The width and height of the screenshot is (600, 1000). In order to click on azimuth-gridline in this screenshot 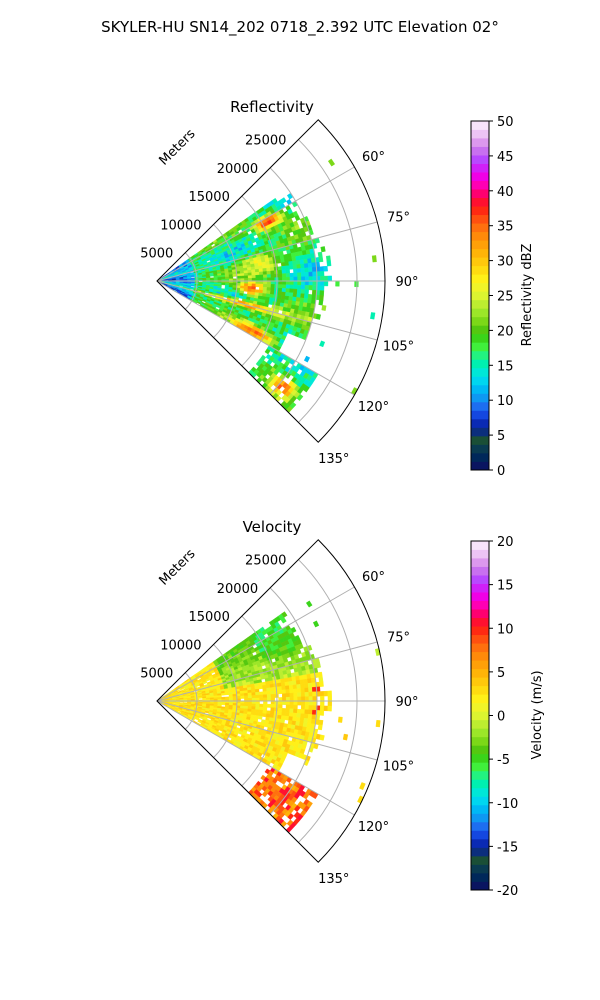, I will do `click(267, 671)`.